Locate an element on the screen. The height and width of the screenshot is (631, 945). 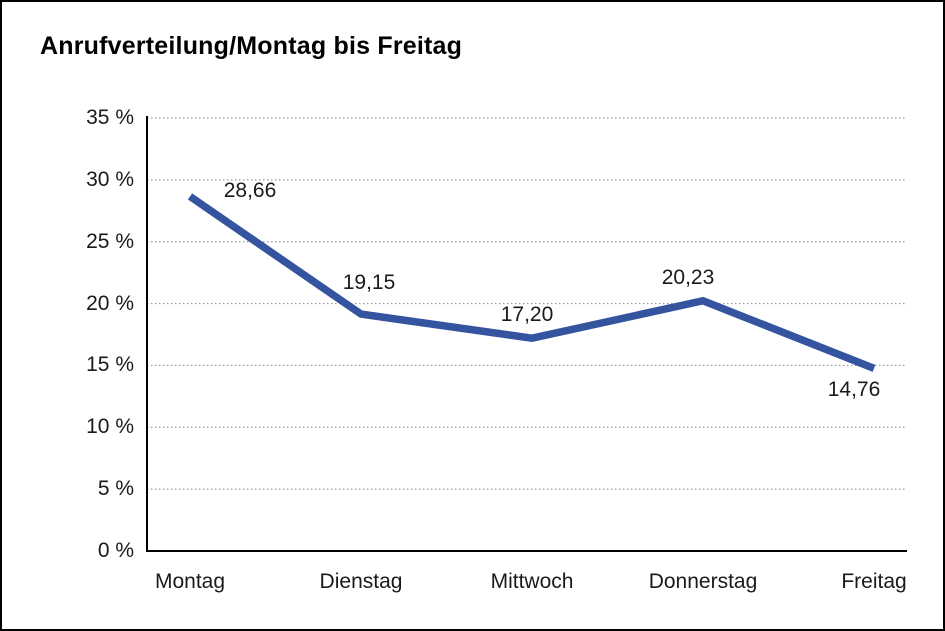
y-axis-tick-label: 25 % is located at coordinates (110, 241).